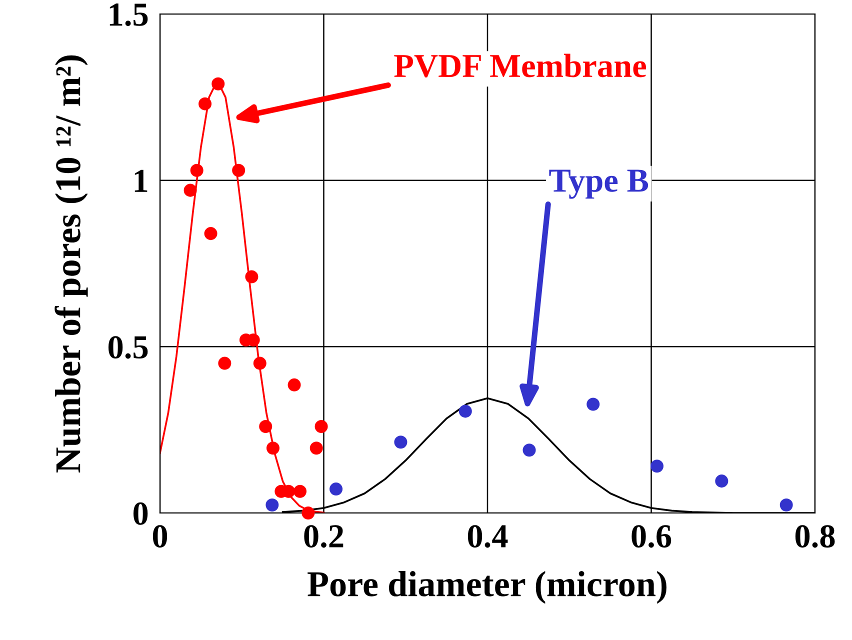 The height and width of the screenshot is (640, 852). What do you see at coordinates (324, 536) in the screenshot?
I see `x-tick-label: 0.2` at bounding box center [324, 536].